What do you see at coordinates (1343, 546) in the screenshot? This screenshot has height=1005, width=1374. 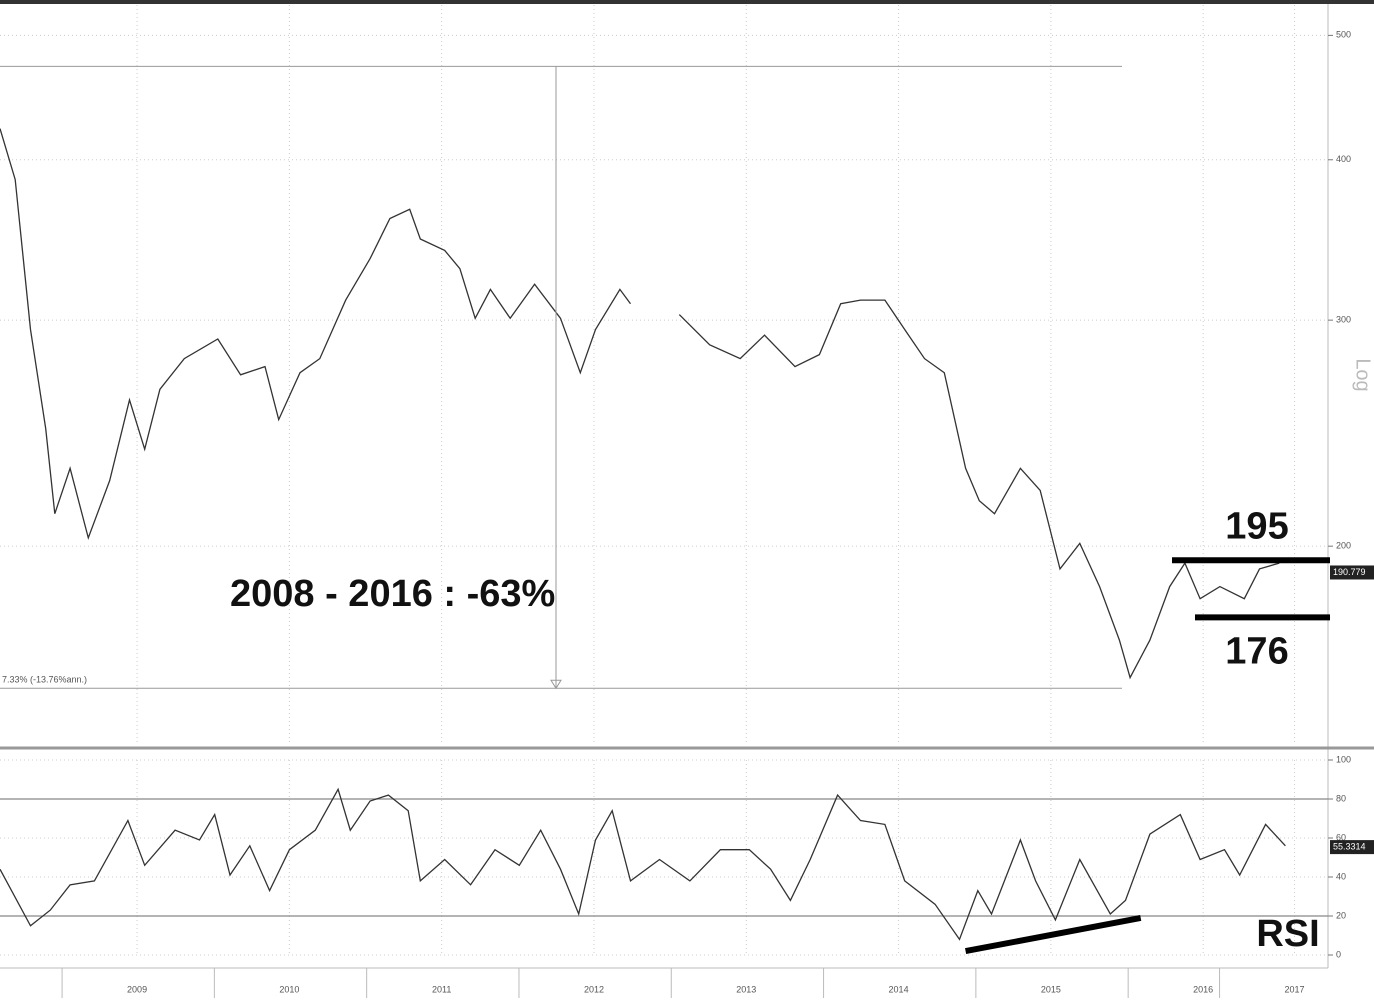 I see `y-tick-label: 200` at bounding box center [1343, 546].